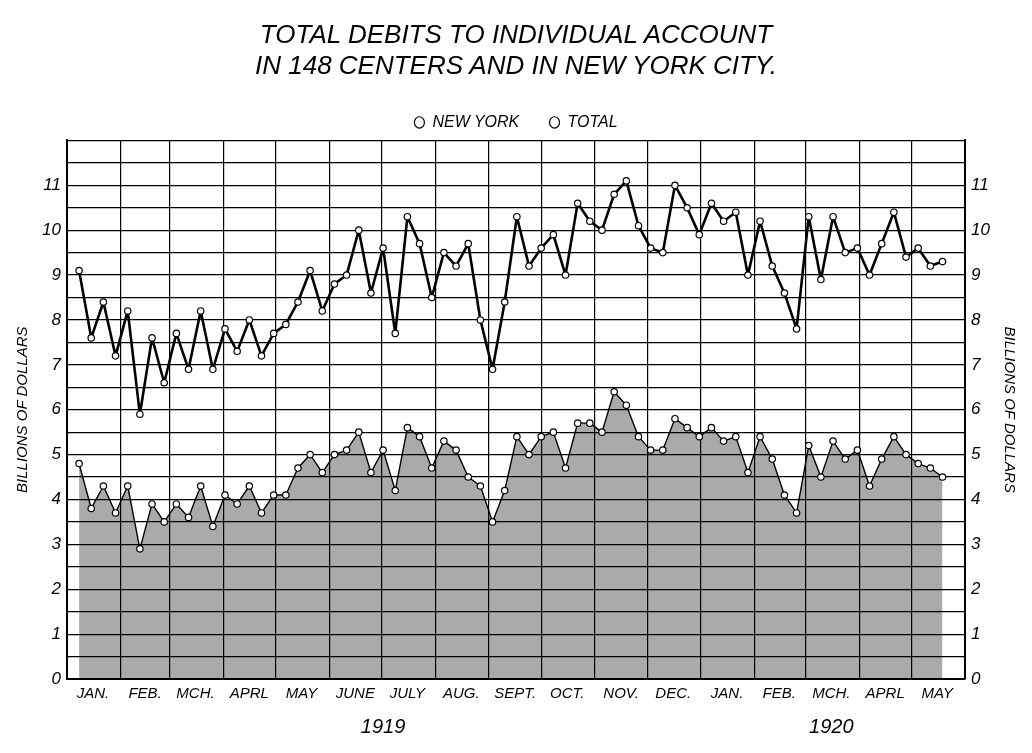 Image resolution: width=1032 pixels, height=753 pixels. I want to click on x-tick-label: NOV., so click(621, 693).